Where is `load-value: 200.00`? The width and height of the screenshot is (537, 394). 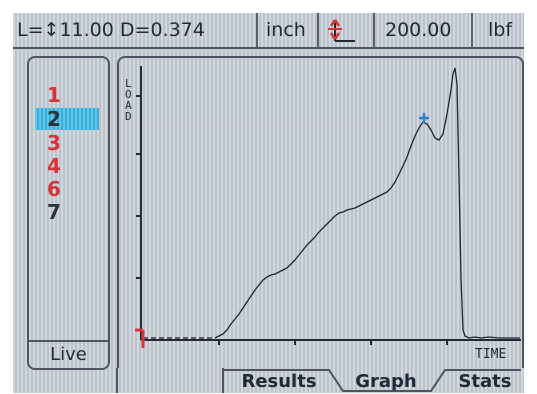
load-value: 200.00 is located at coordinates (418, 30).